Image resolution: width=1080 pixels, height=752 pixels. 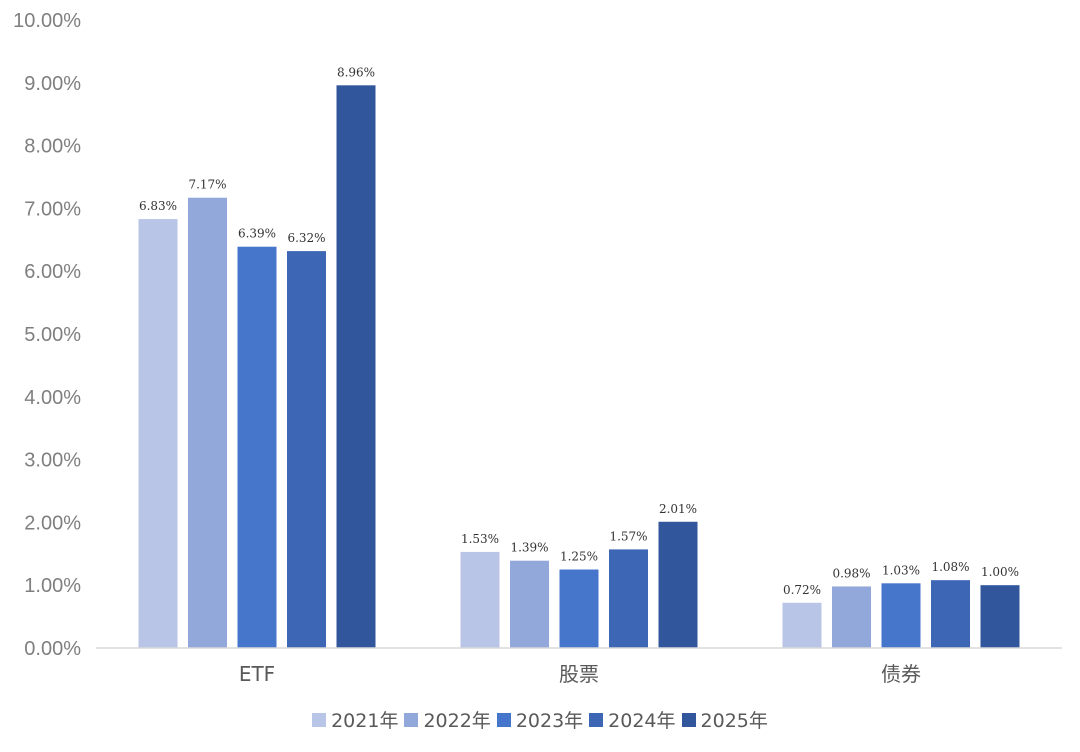 What do you see at coordinates (628, 536) in the screenshot?
I see `data-label: 1.57%` at bounding box center [628, 536].